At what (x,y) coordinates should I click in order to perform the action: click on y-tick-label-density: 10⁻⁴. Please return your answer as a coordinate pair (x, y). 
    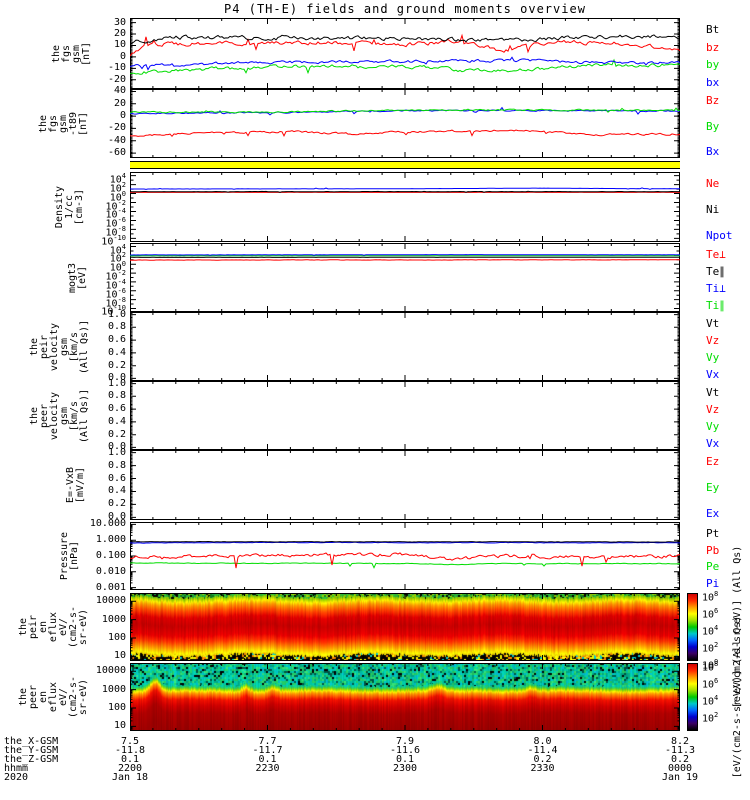
    Looking at the image, I should click on (115, 214).